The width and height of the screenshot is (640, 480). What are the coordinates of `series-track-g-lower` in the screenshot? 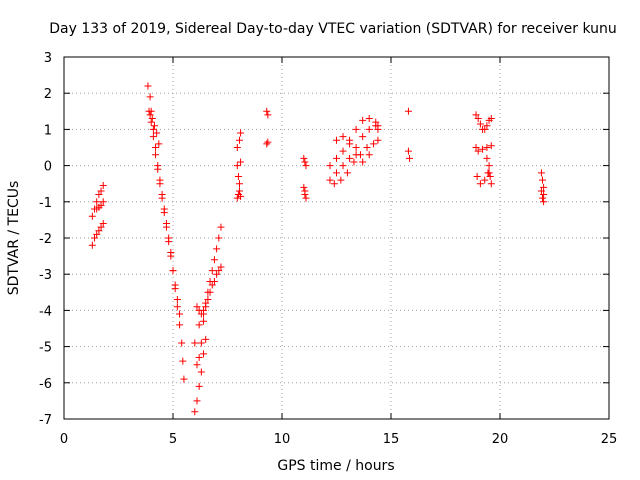 It's located at (356, 162).